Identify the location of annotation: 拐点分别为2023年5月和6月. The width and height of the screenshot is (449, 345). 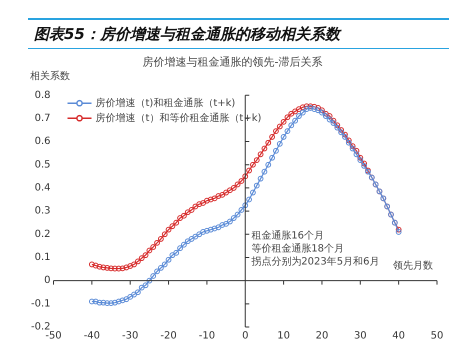
(315, 261).